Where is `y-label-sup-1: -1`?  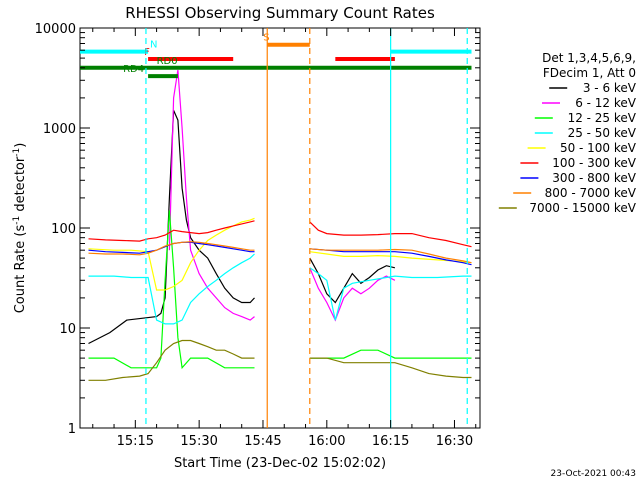
y-label-sup-1: -1 is located at coordinates (17, 220).